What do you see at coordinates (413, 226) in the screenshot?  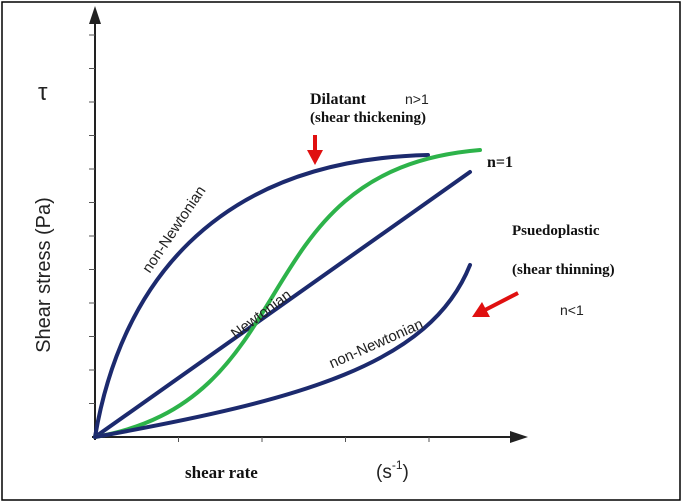 I see `red-arrows` at bounding box center [413, 226].